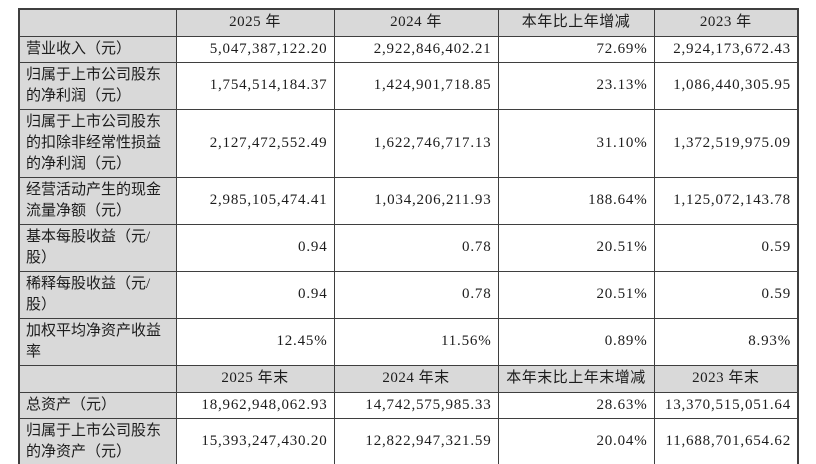  What do you see at coordinates (576, 22) in the screenshot?
I see `column-header-yoy-change: 本年比上年增减` at bounding box center [576, 22].